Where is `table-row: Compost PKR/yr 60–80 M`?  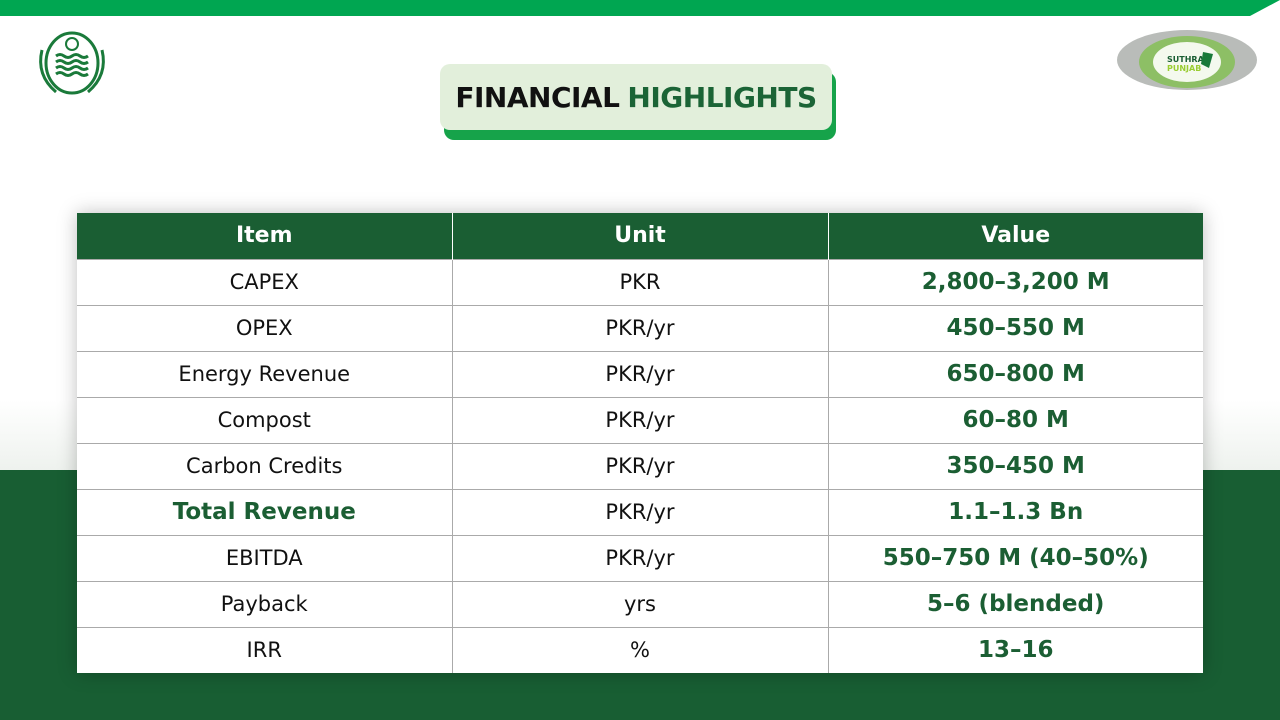
table-row: Compost PKR/yr 60–80 M is located at coordinates (640, 419).